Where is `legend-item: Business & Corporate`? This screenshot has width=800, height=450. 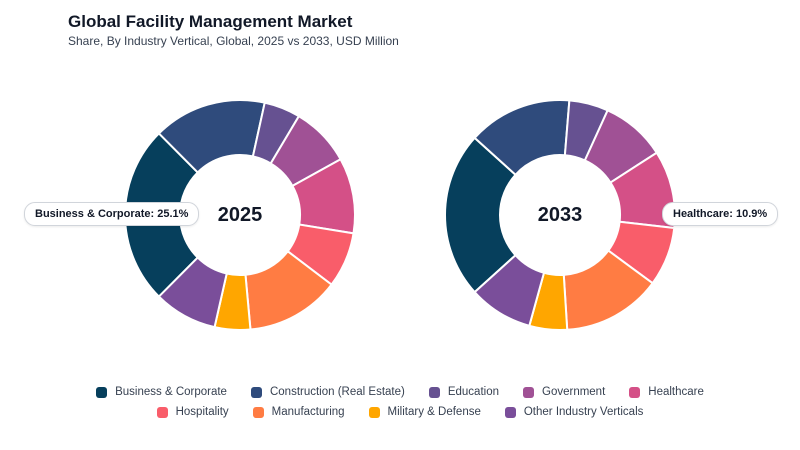
legend-item: Business & Corporate is located at coordinates (161, 392).